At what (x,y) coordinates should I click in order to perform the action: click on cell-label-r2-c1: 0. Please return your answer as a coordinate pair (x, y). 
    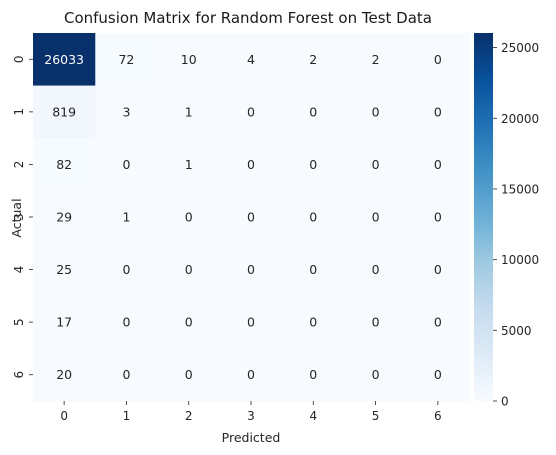
    Looking at the image, I should click on (126, 164).